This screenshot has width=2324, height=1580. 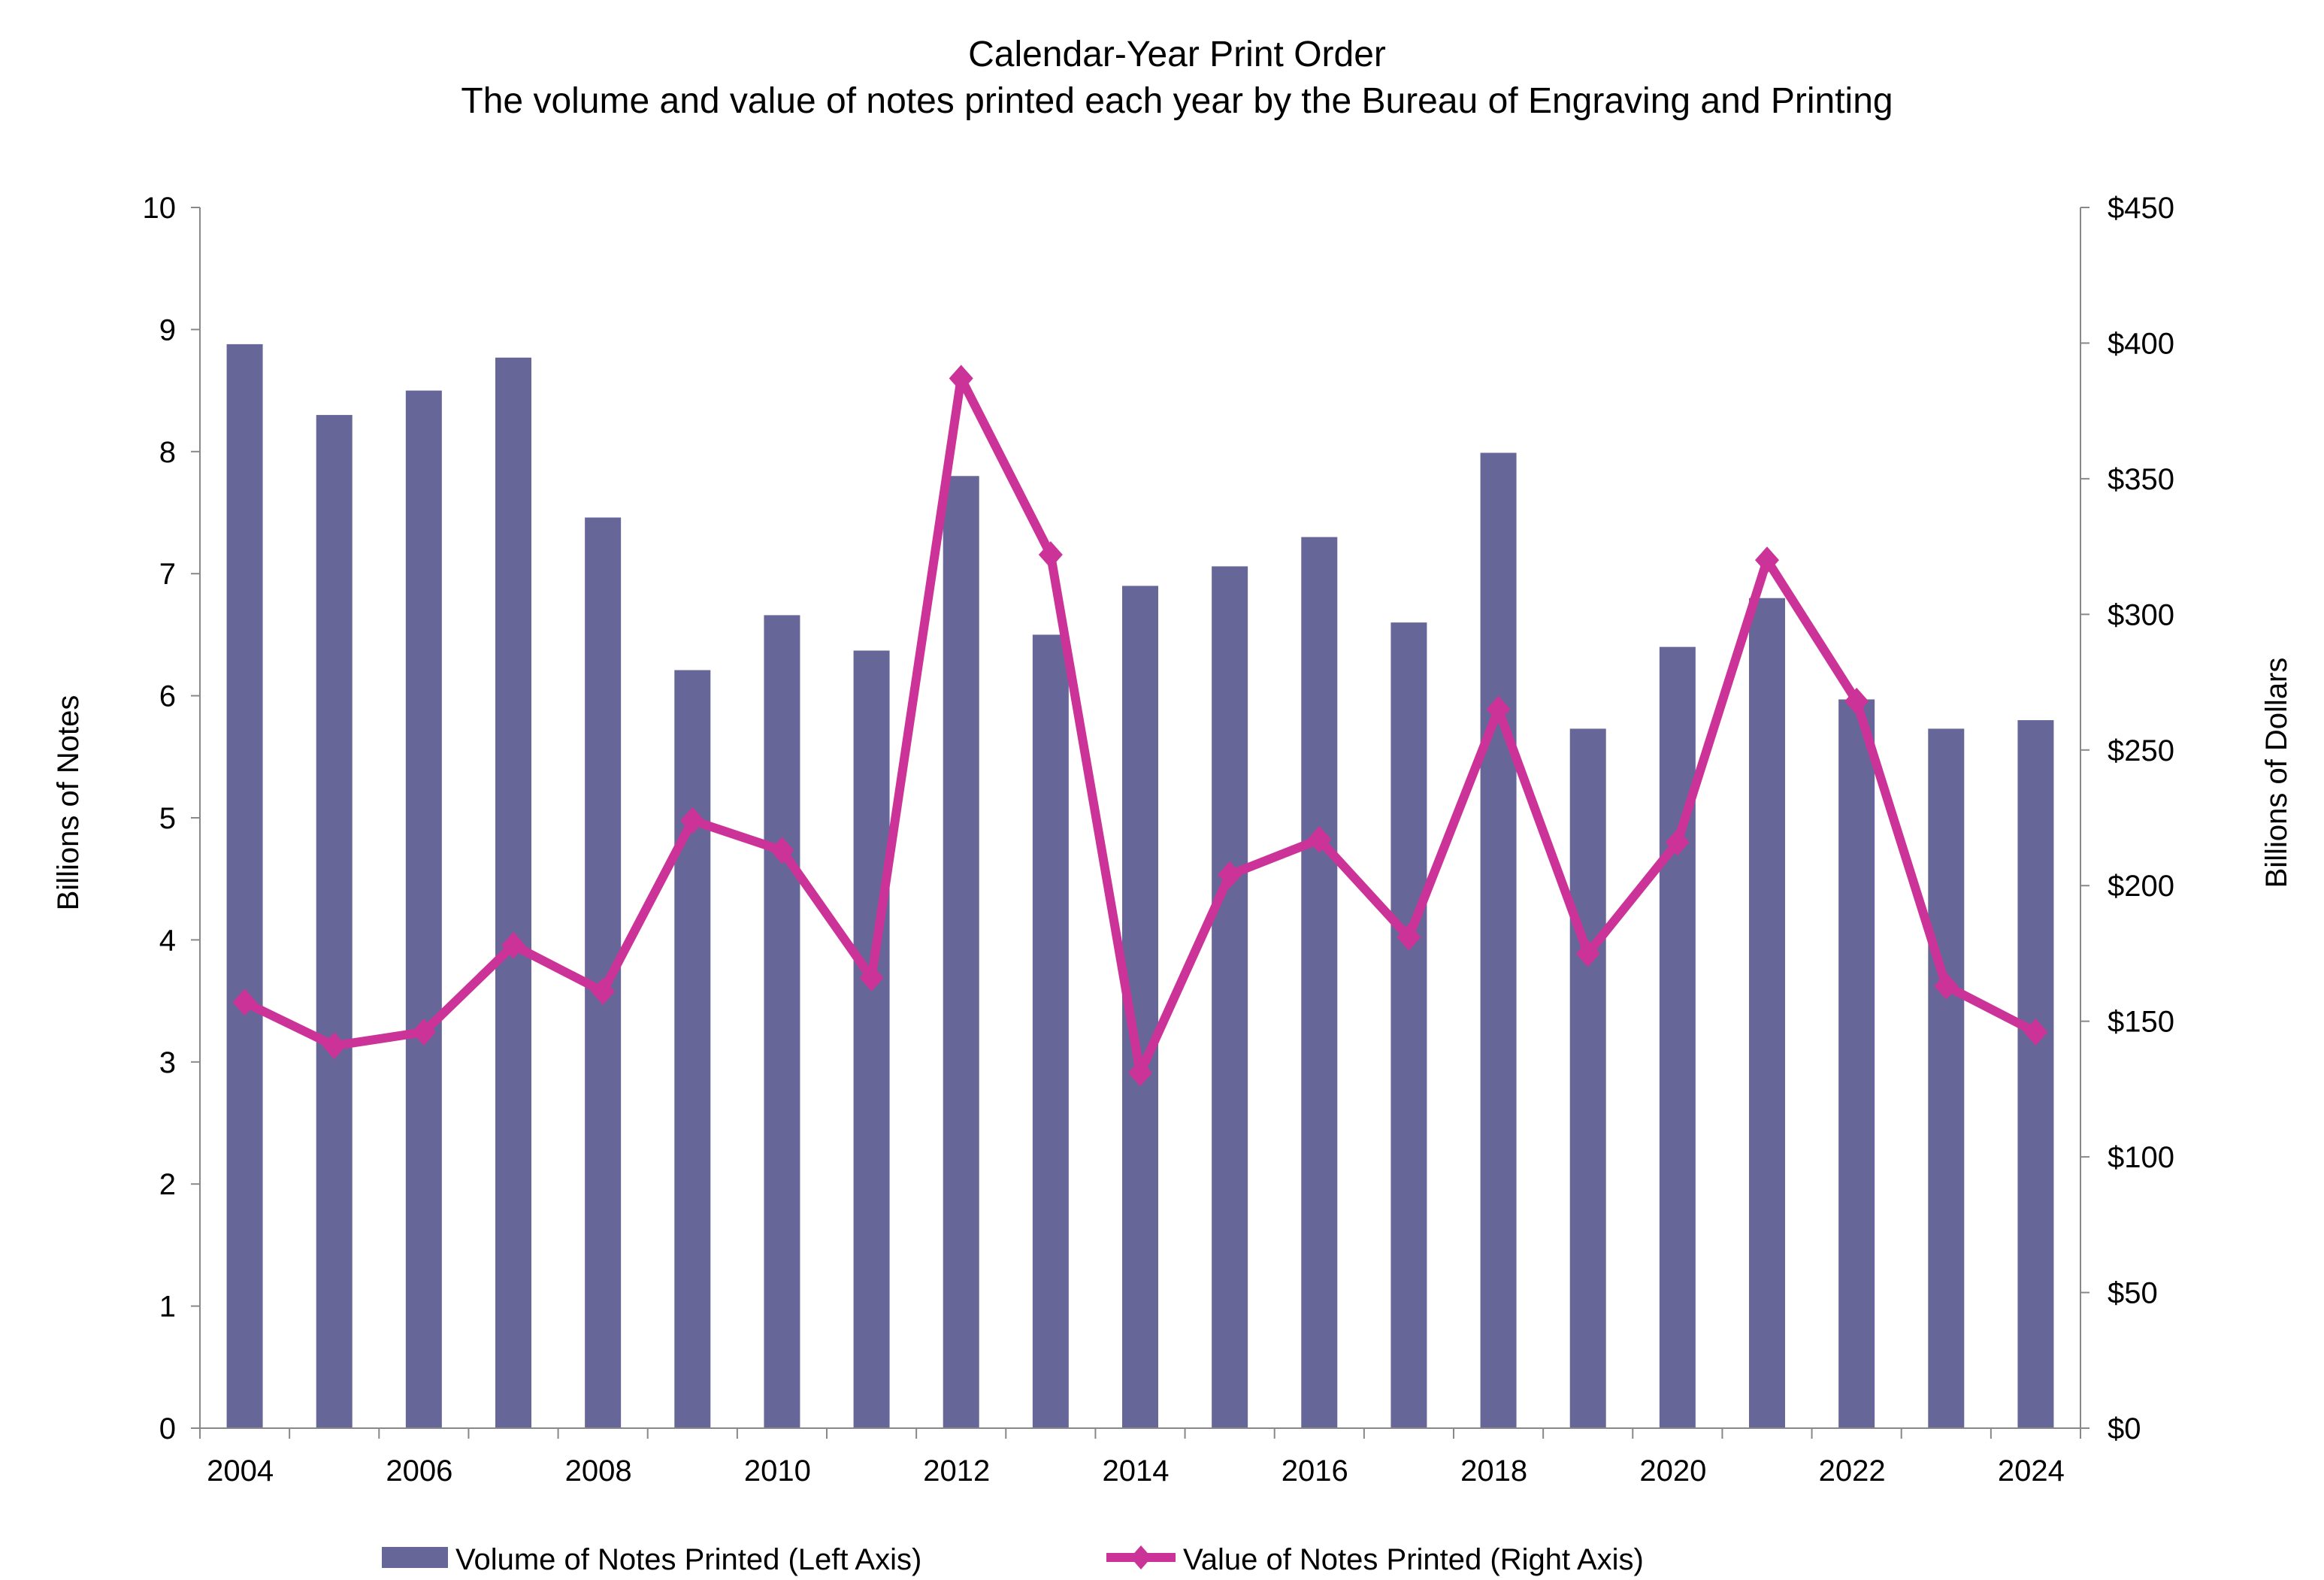 I want to click on x-tick-label: 2012, so click(x=957, y=1471).